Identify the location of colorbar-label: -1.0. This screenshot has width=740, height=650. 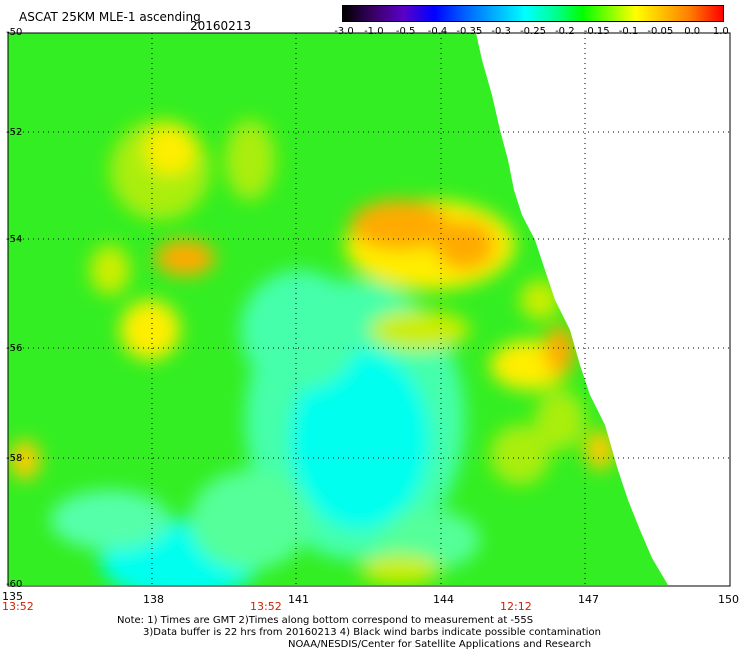
(374, 31).